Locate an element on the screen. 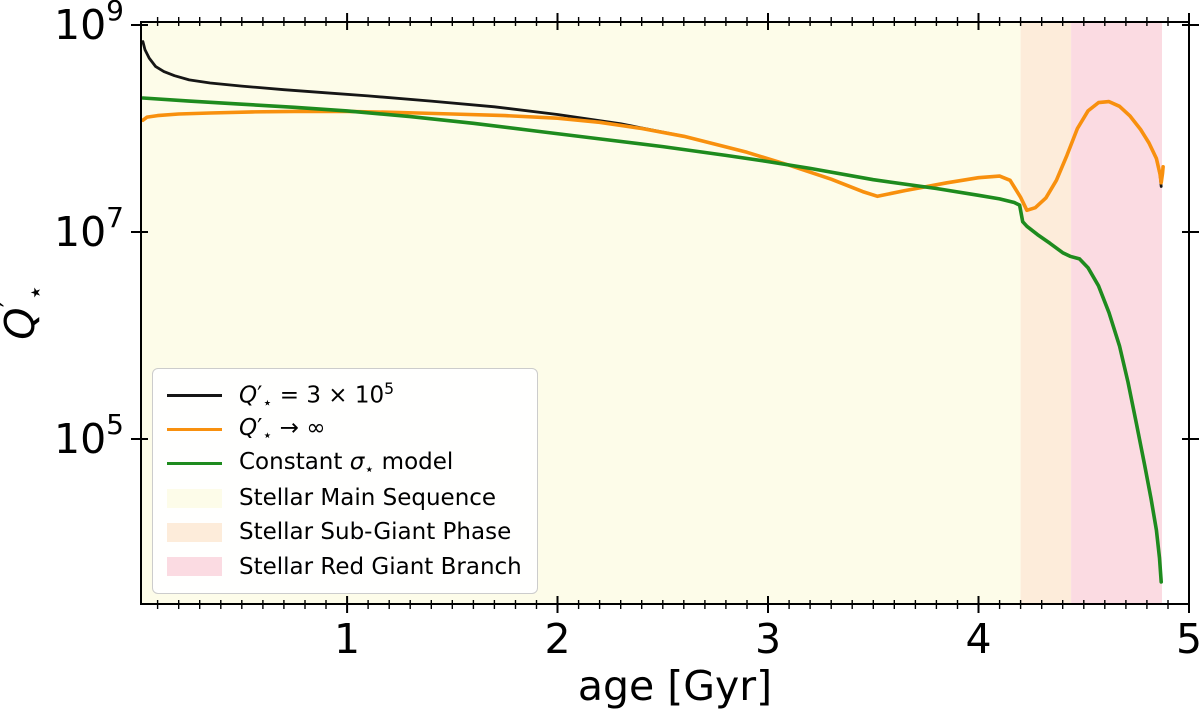 The height and width of the screenshot is (710, 1200). legend-label: Q′⋆ = 3 × 105 is located at coordinates (316, 395).